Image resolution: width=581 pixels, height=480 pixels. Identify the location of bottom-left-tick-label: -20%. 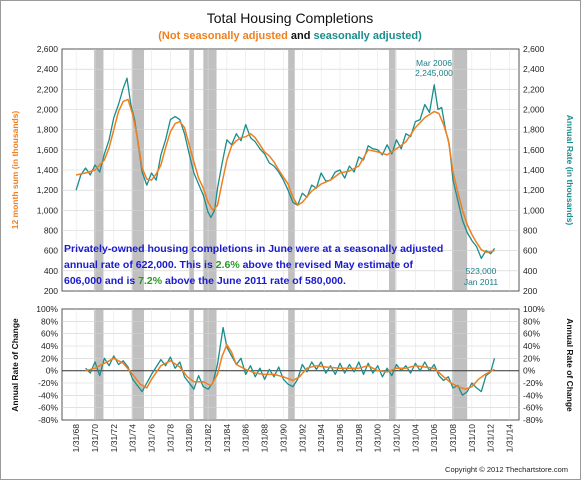
(48, 383).